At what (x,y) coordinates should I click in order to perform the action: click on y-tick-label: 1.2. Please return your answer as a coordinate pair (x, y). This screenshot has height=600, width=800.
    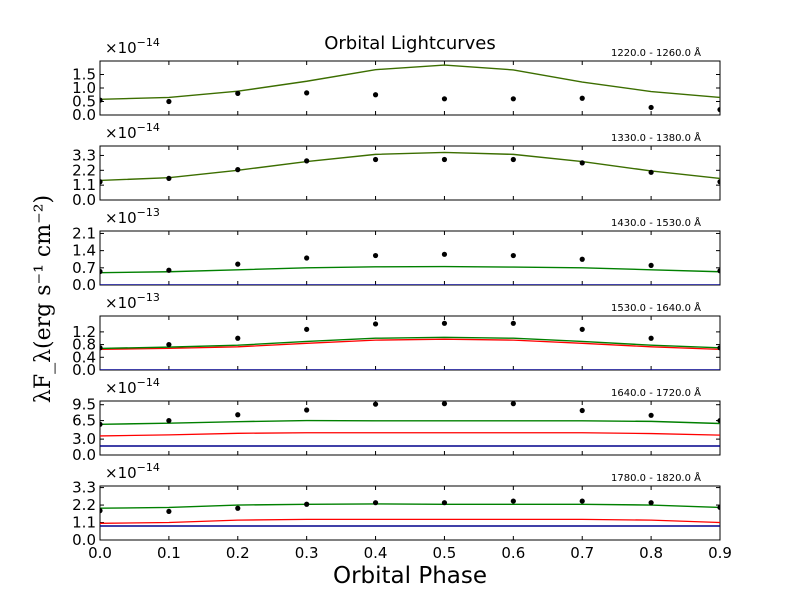
    Looking at the image, I should click on (84, 332).